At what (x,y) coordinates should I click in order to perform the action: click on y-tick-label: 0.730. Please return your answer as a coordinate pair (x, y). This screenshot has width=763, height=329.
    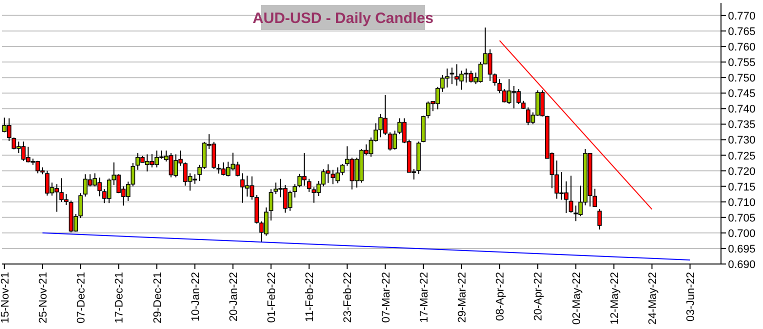
    Looking at the image, I should click on (742, 140).